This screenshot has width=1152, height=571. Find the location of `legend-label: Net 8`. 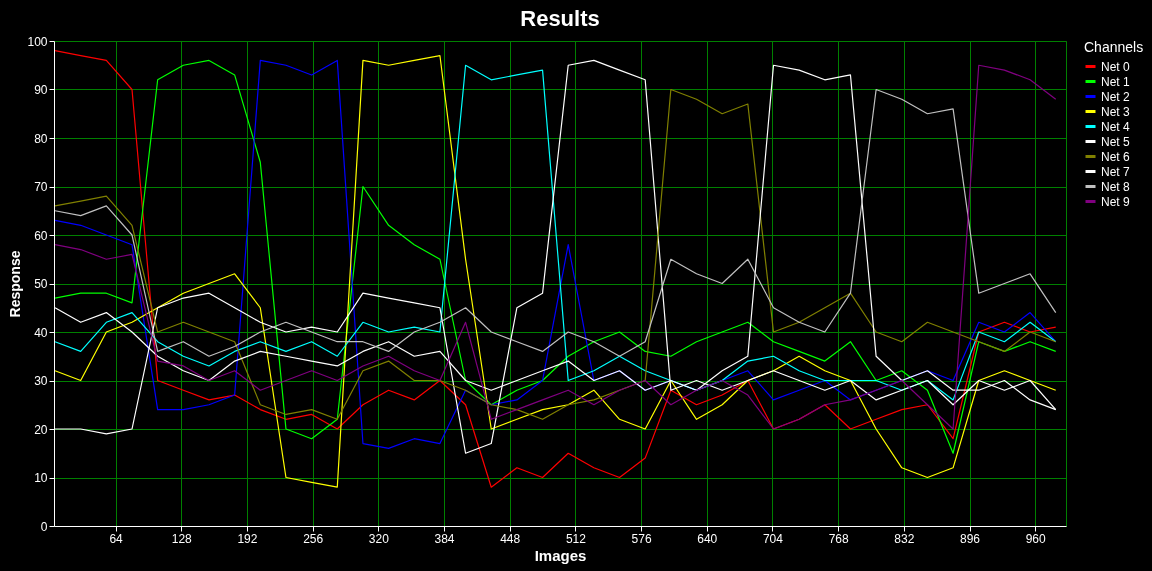

legend-label: Net 8 is located at coordinates (1116, 186).